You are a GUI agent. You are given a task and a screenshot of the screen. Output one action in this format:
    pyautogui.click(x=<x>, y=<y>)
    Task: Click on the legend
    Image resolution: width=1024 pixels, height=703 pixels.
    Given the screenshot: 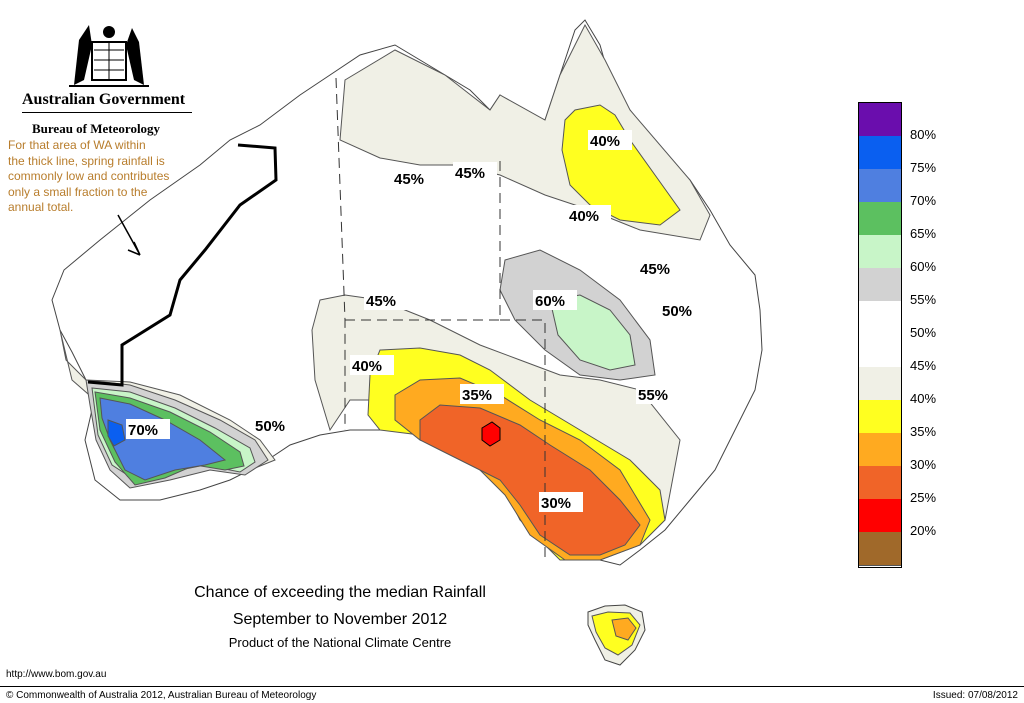 What is the action you would take?
    pyautogui.click(x=880, y=335)
    